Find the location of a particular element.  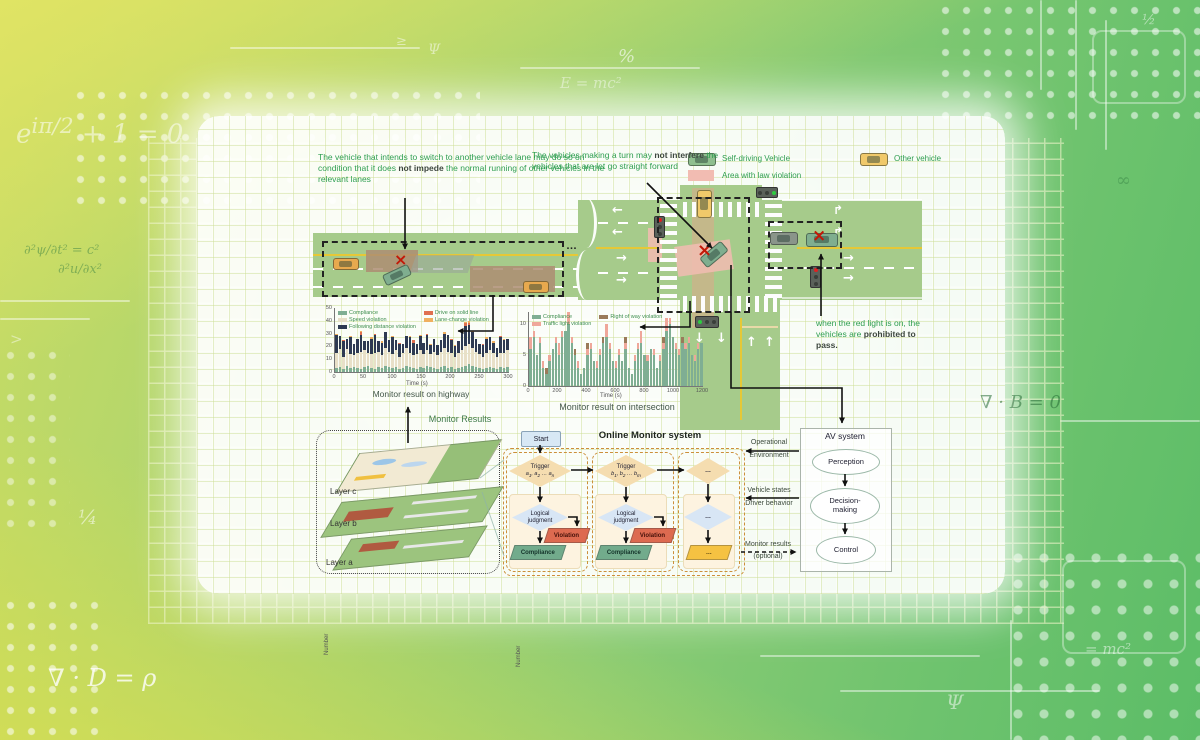

legend-item: Following distance violation is located at coordinates (377, 327).